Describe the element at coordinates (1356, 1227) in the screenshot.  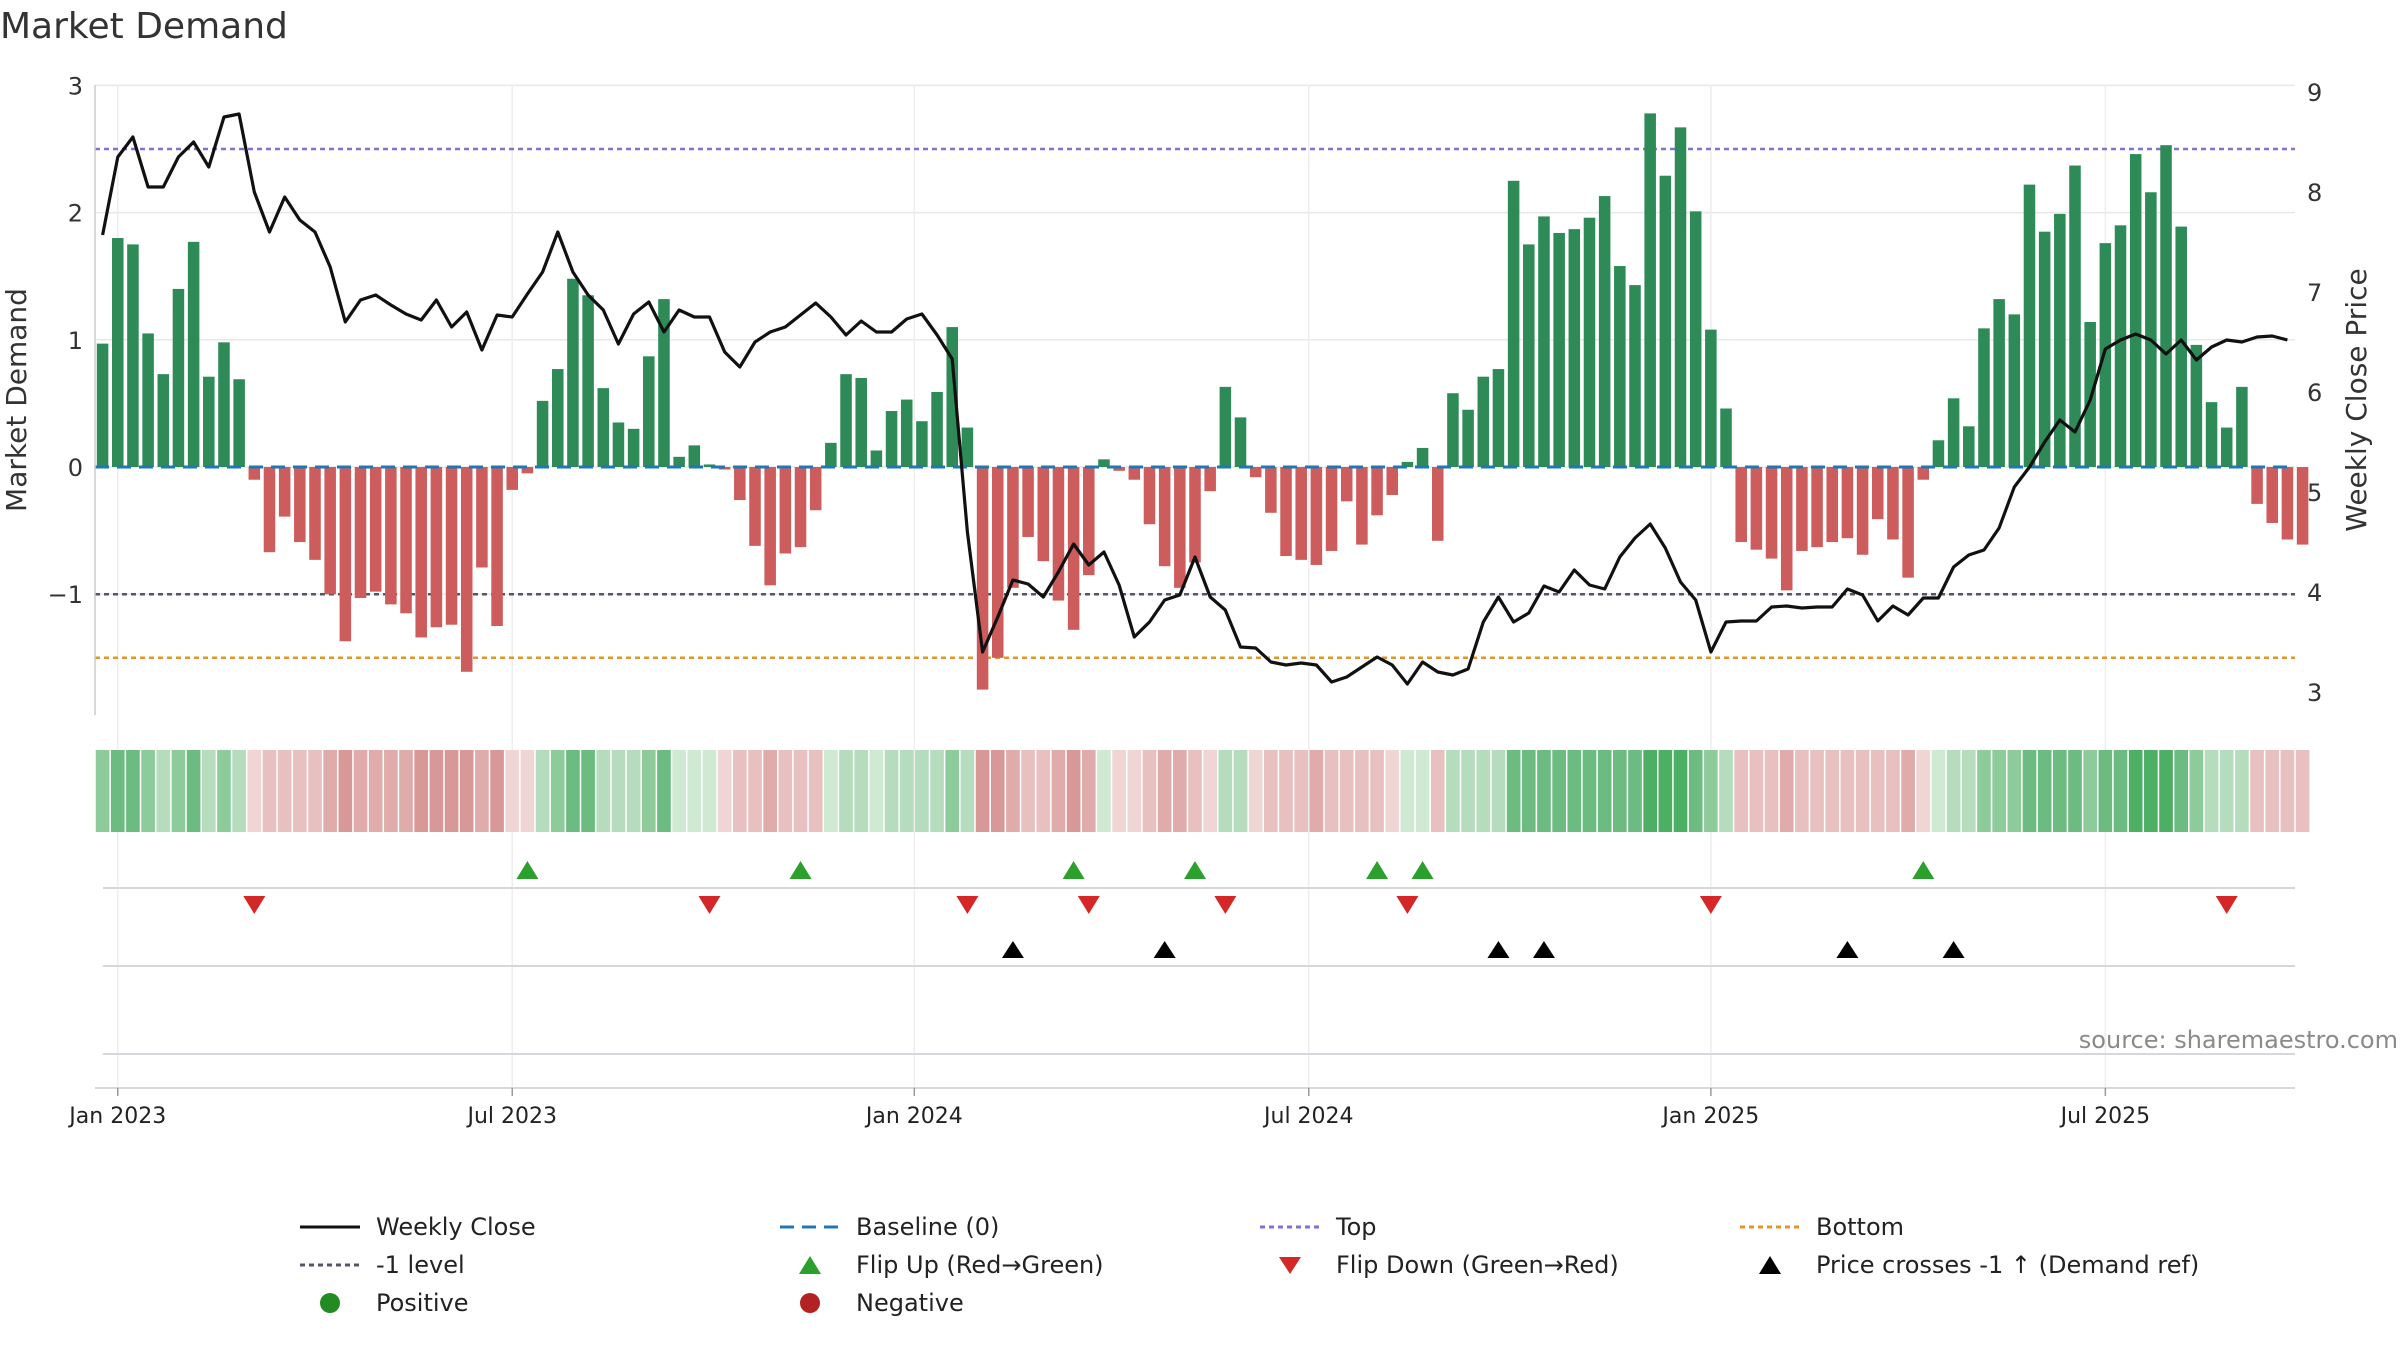
I see `legend-label: Top` at that location.